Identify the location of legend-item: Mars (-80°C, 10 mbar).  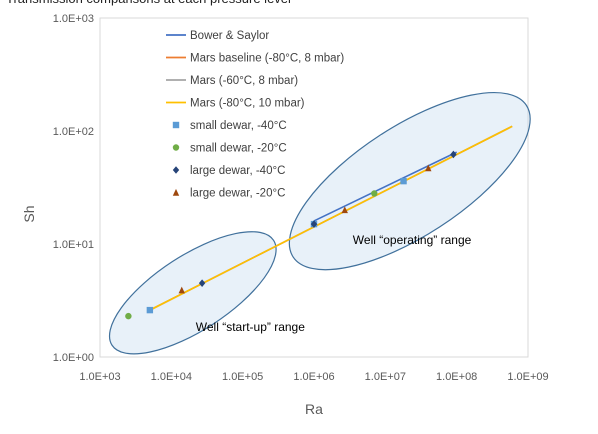
(235, 104).